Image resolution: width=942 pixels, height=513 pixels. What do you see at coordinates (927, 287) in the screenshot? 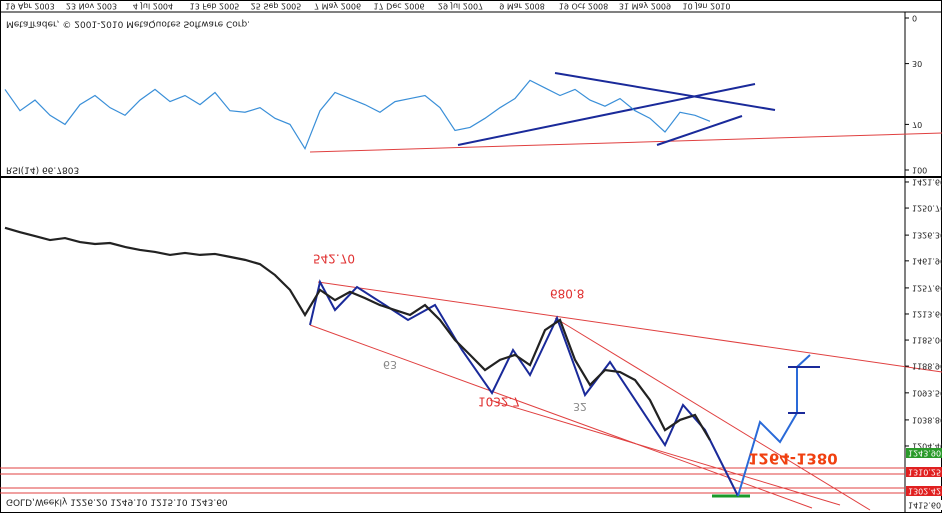
I see `y-tick-label: 1257.60` at bounding box center [927, 287].